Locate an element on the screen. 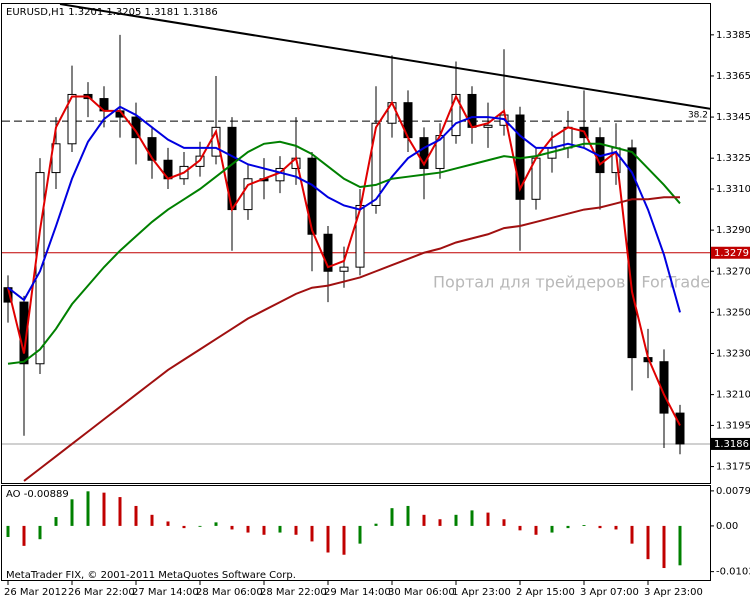 The width and height of the screenshot is (750, 604). y-tick-label: 1.3325 is located at coordinates (733, 158).